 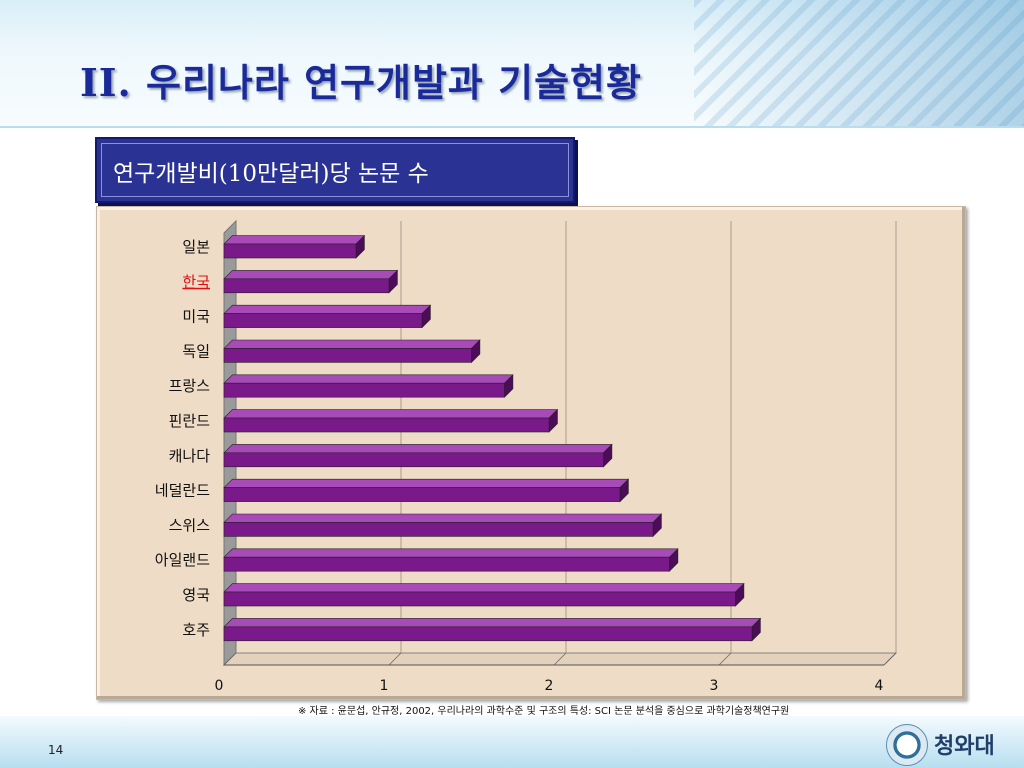 I want to click on category-label: 캐나다, so click(x=190, y=456).